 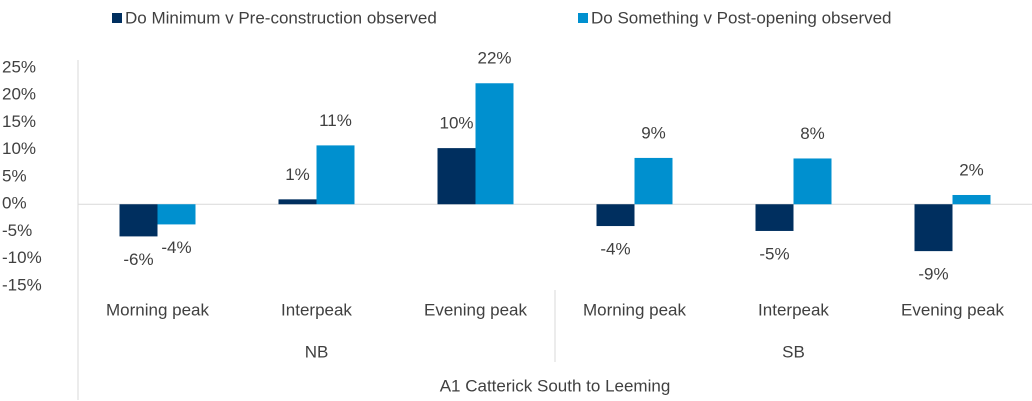 I want to click on y-tick-label: 20%, so click(x=19, y=94).